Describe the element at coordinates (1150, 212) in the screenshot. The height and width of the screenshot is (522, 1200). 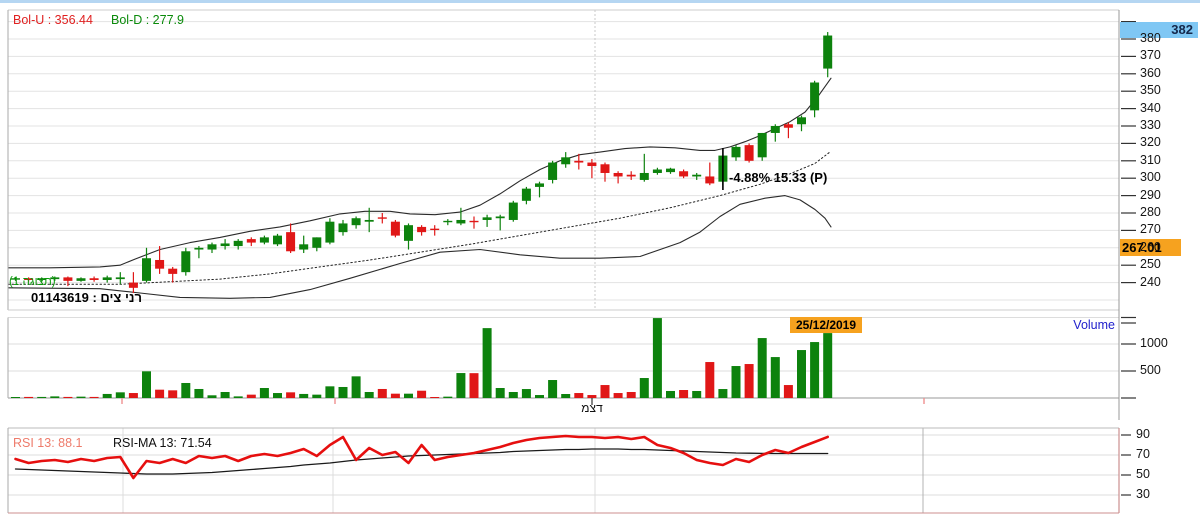
I see `price-tick-280: 280` at that location.